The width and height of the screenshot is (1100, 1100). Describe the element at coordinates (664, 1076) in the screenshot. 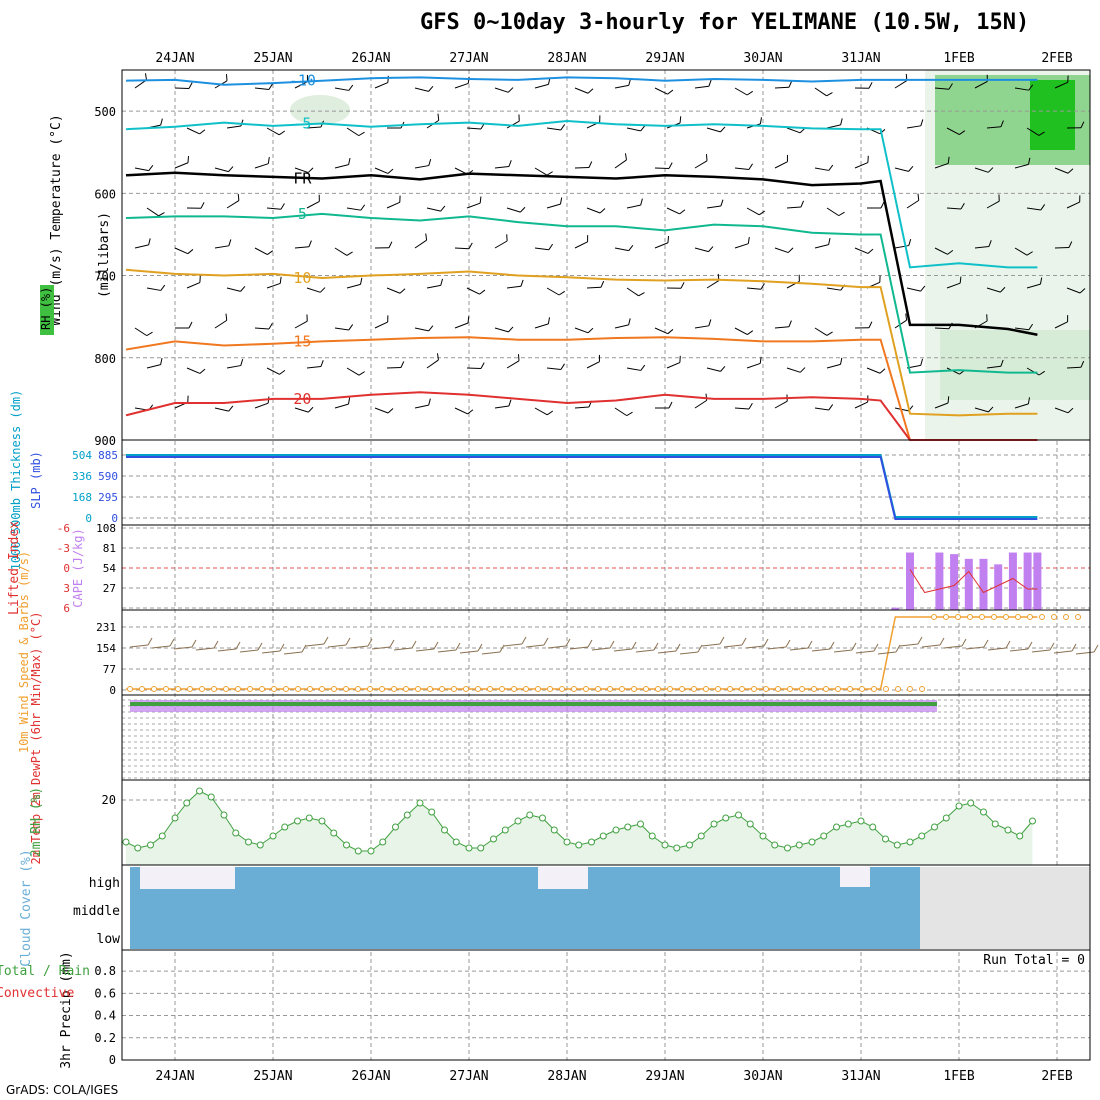

I see `date-label-bottom: 29JAN` at that location.